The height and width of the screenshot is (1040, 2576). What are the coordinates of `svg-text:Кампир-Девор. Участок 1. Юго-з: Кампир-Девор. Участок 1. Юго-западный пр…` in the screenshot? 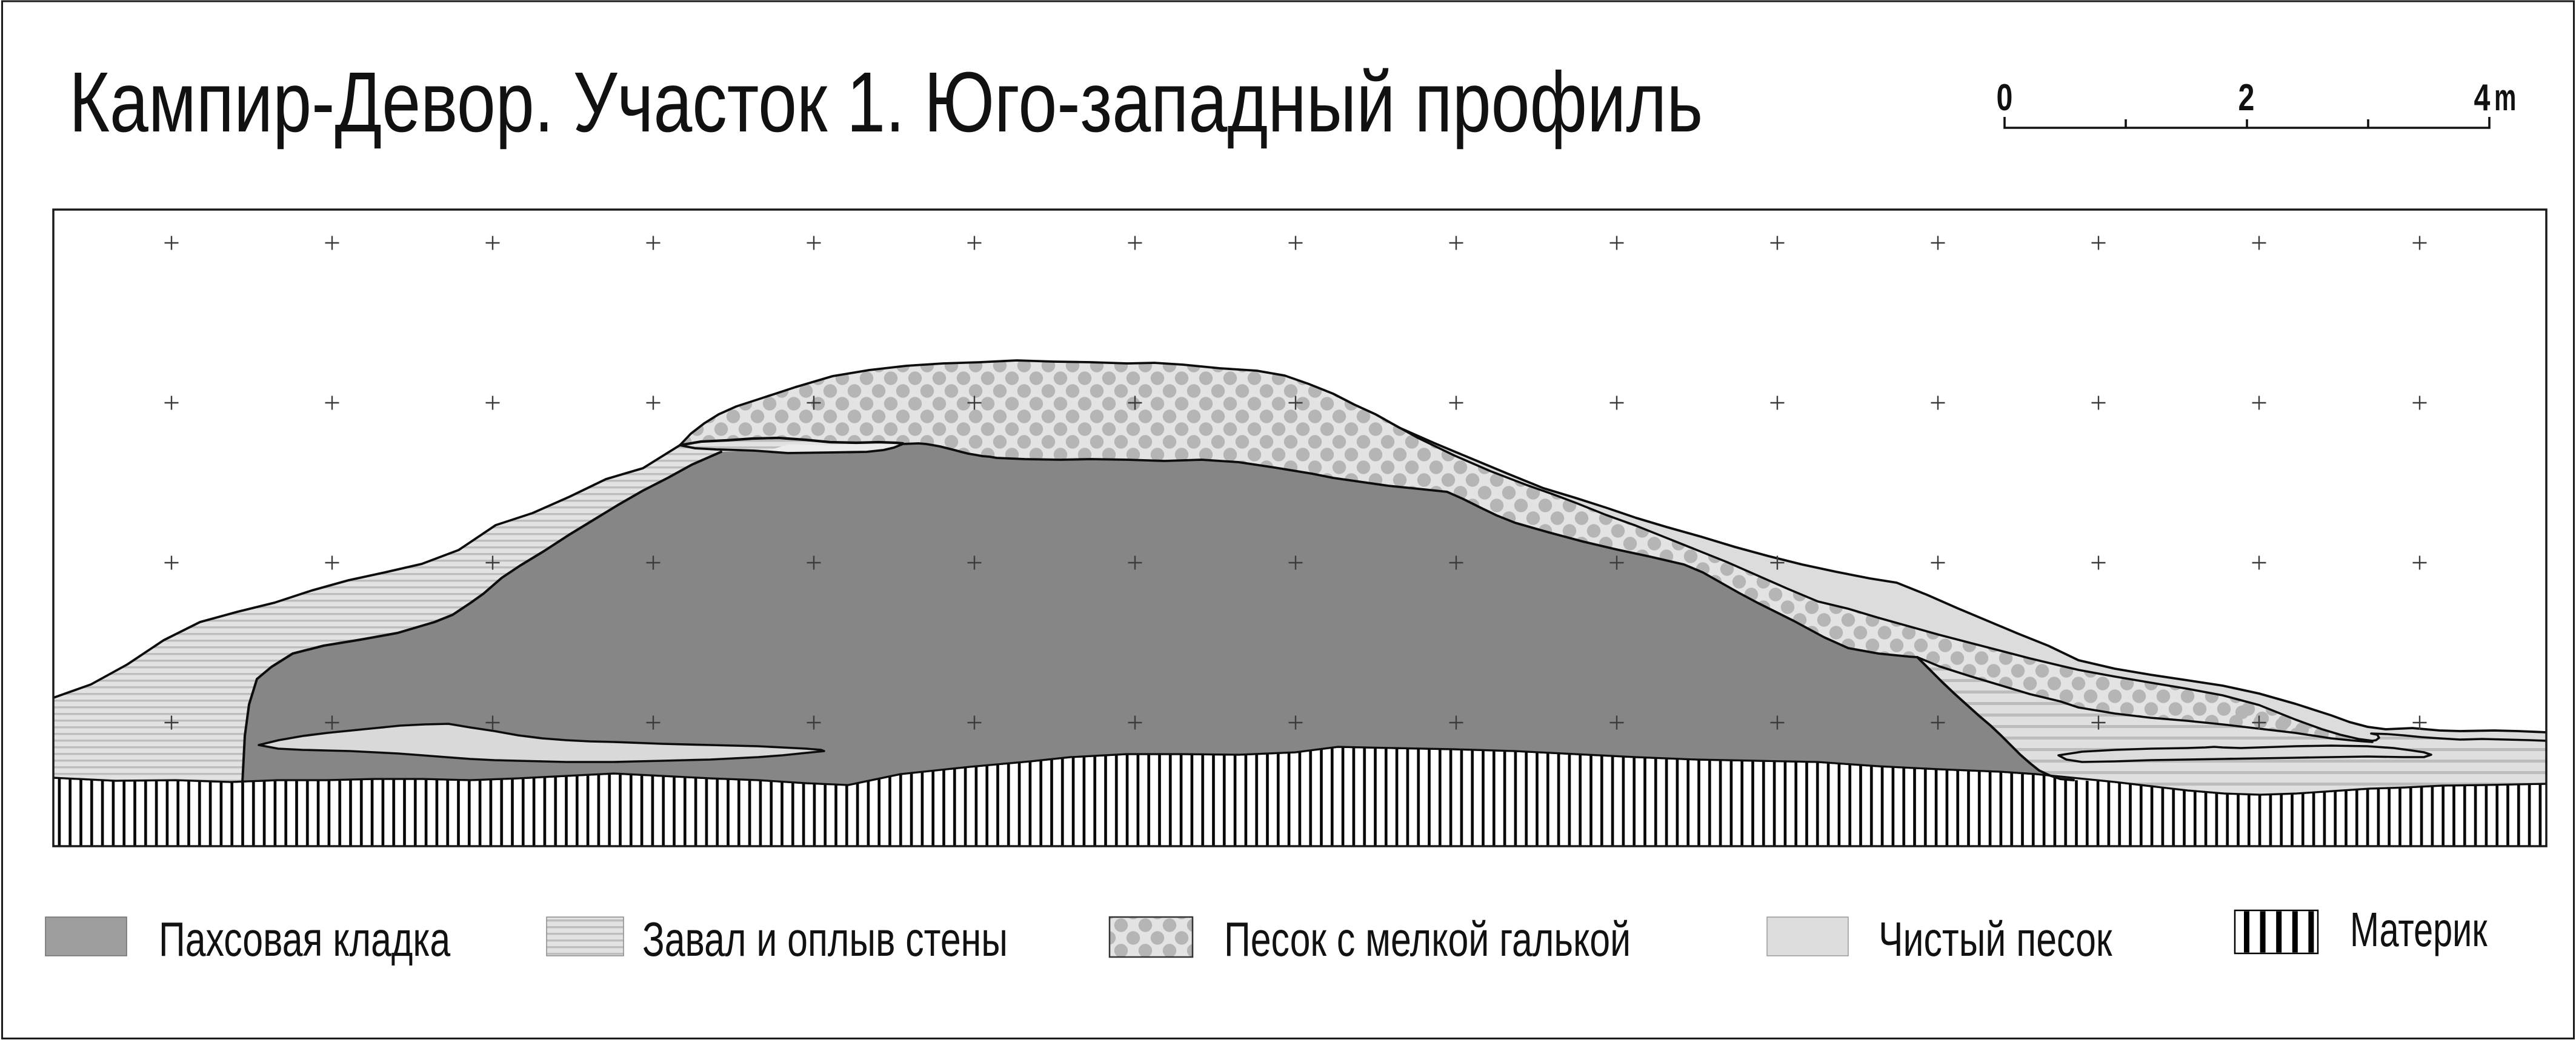 It's located at (886, 102).